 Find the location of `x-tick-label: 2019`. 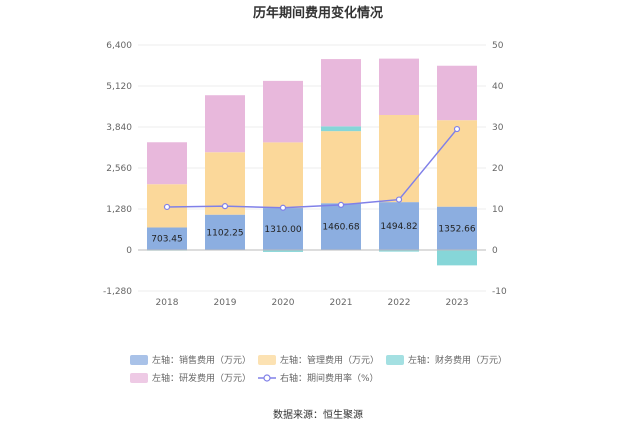

x-tick-label: 2019 is located at coordinates (225, 303).